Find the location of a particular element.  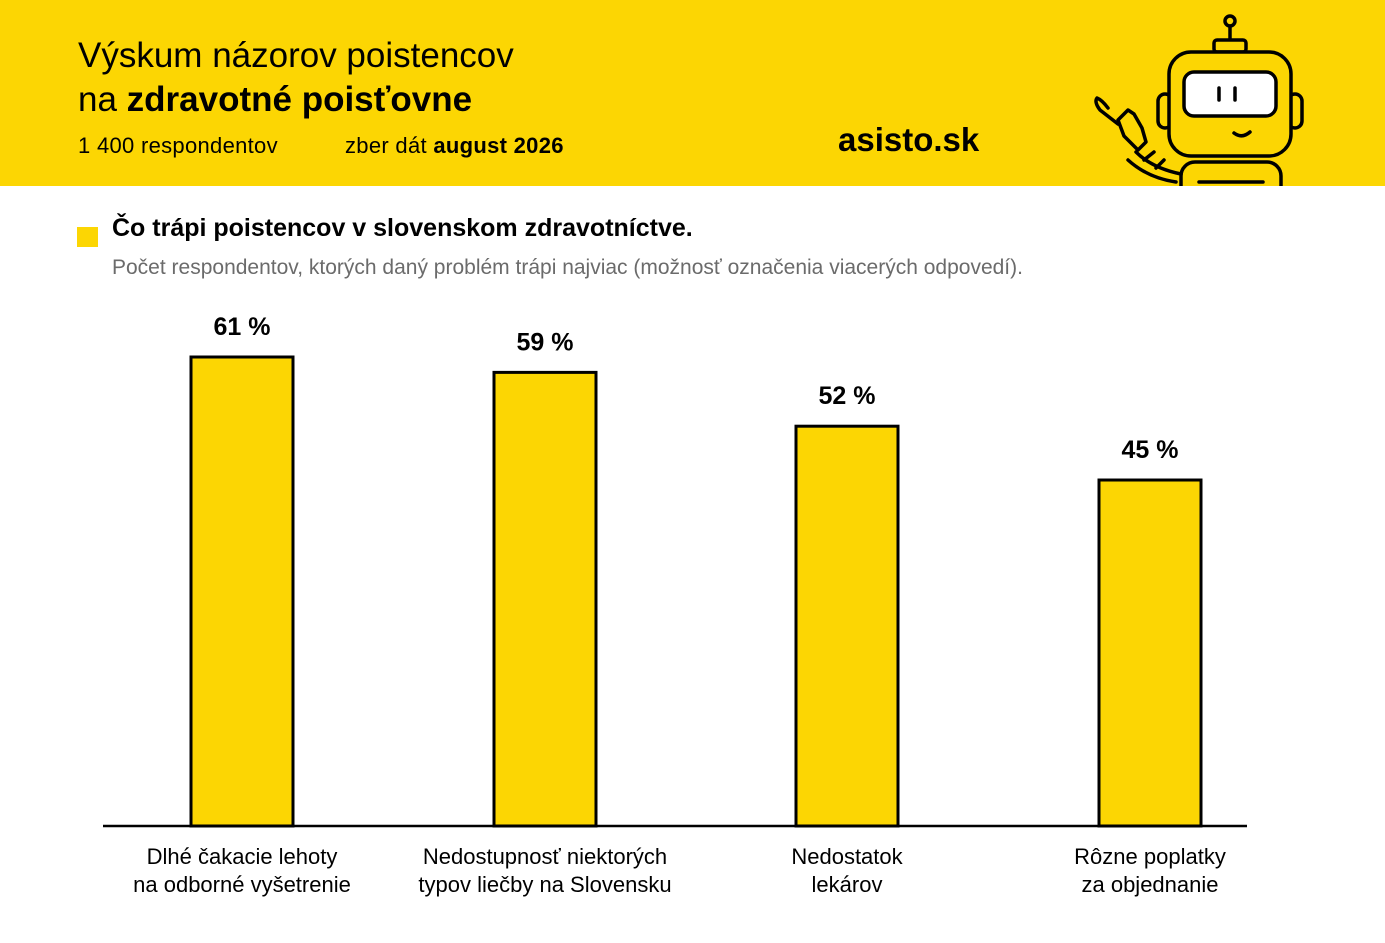

value-label-3: 52 % is located at coordinates (847, 396).